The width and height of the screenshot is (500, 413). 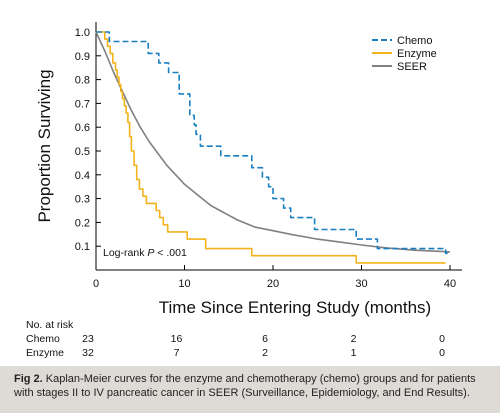 I want to click on x-tick-label: 40, so click(x=450, y=284).